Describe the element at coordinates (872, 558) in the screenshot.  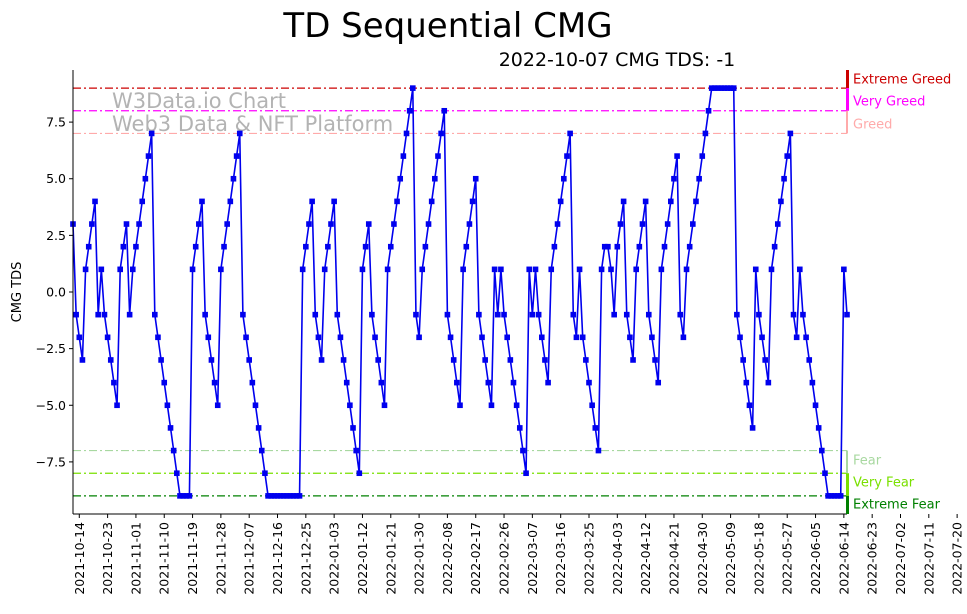
I see `x-tick-label: 2022-06-23` at that location.